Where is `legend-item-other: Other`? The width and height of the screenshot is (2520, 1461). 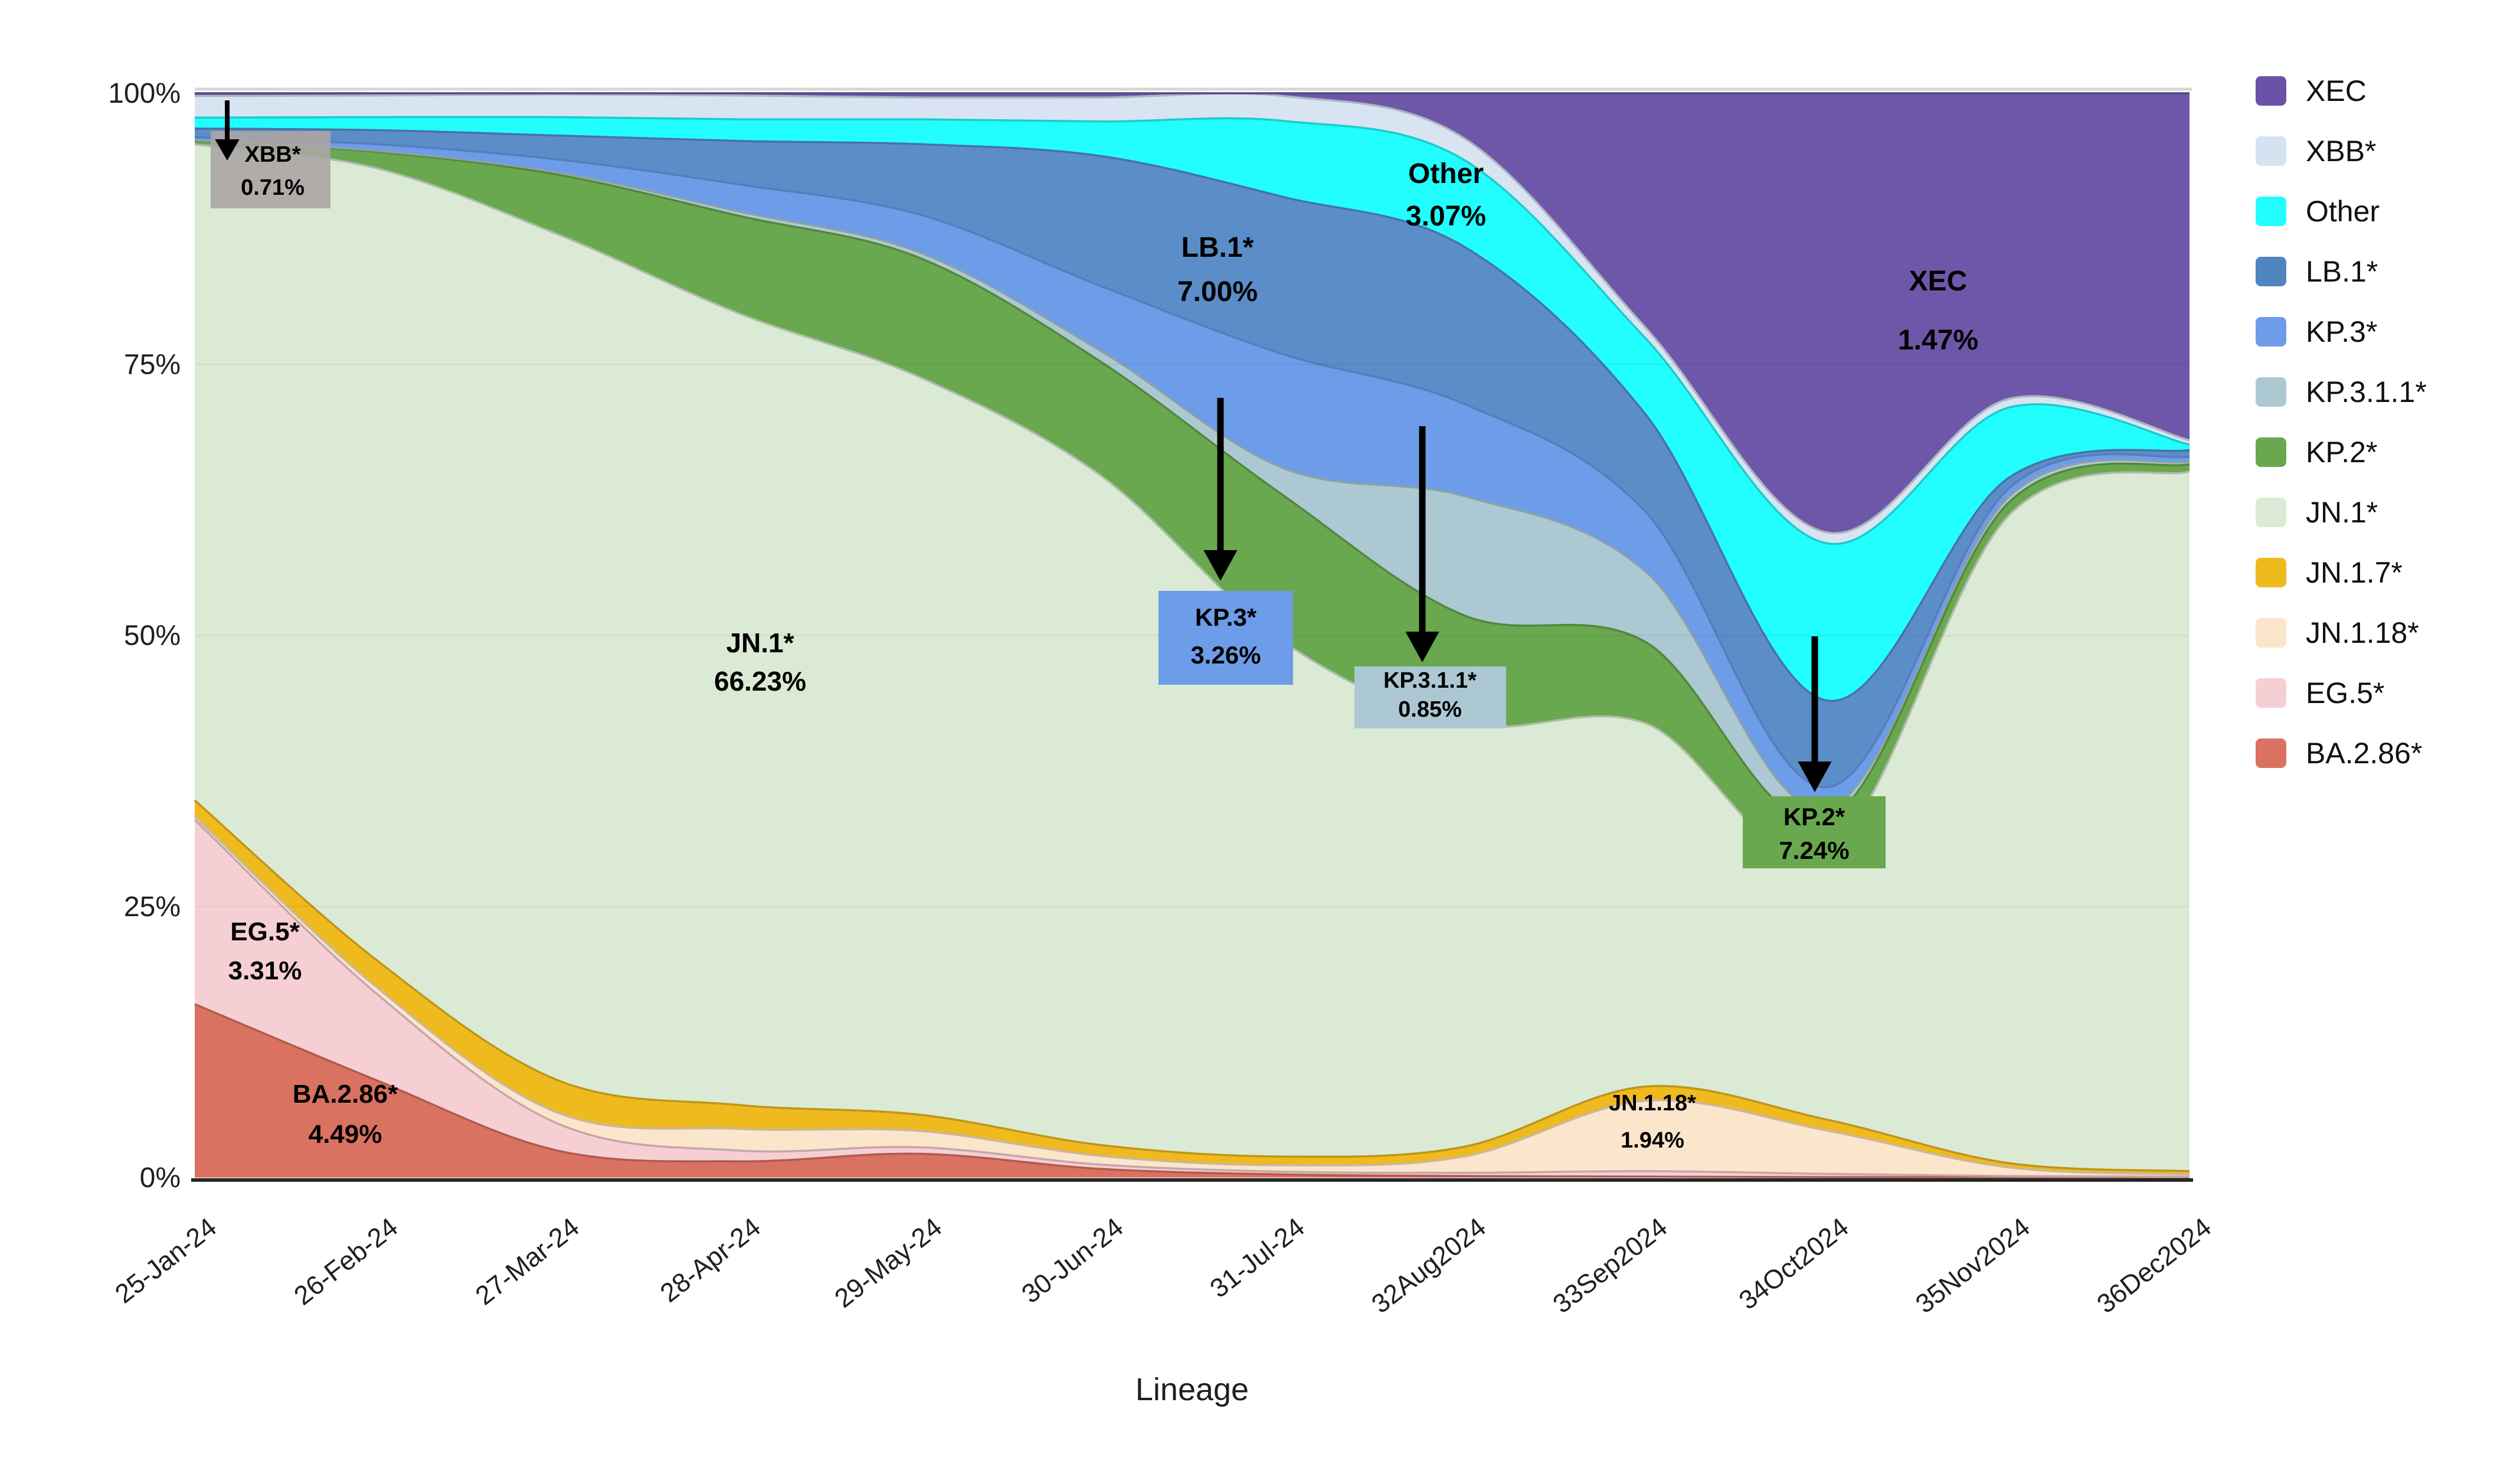
legend-item-other: Other is located at coordinates (2341, 211).